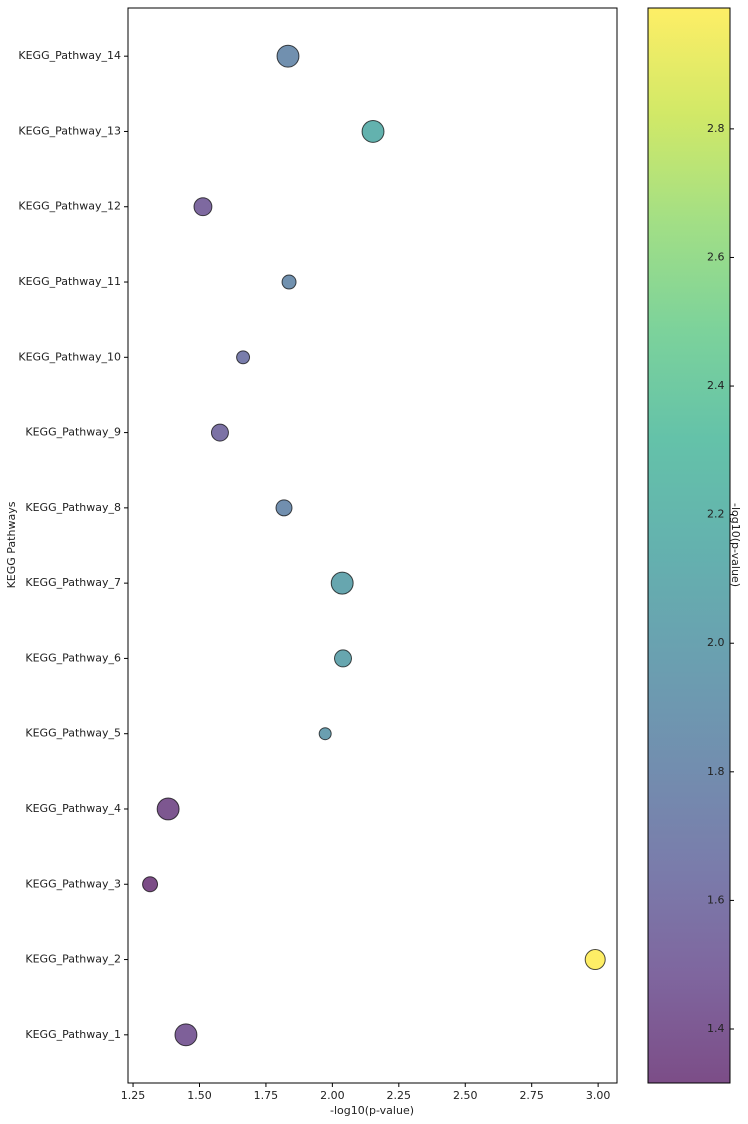 The image size is (748, 1124). Describe the element at coordinates (332, 1095) in the screenshot. I see `x-tick-label: 2.00` at that location.